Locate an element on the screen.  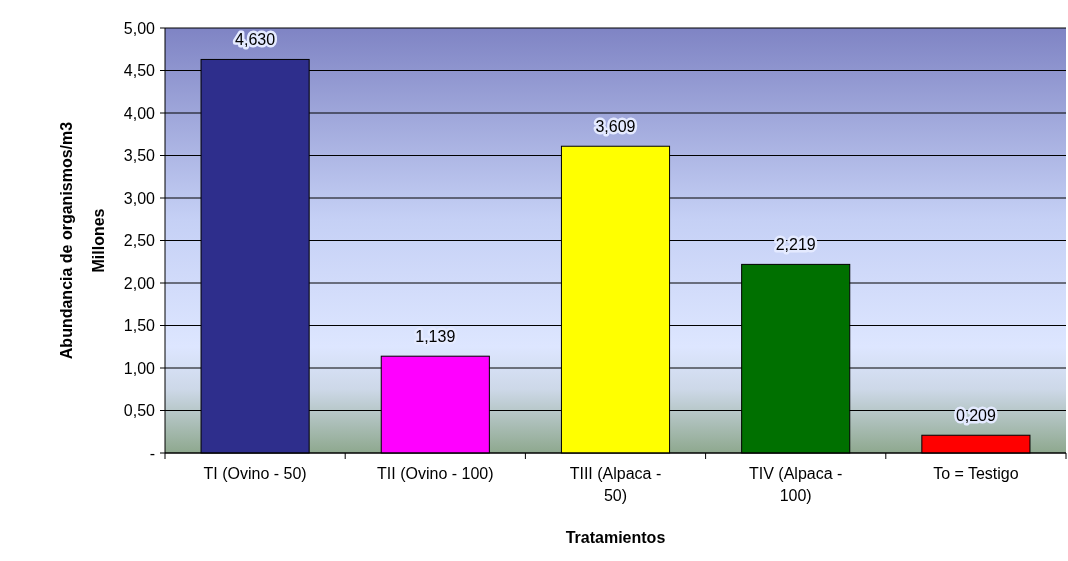
x-tick-label: TIV (Alpaca - 100) is located at coordinates (796, 484).